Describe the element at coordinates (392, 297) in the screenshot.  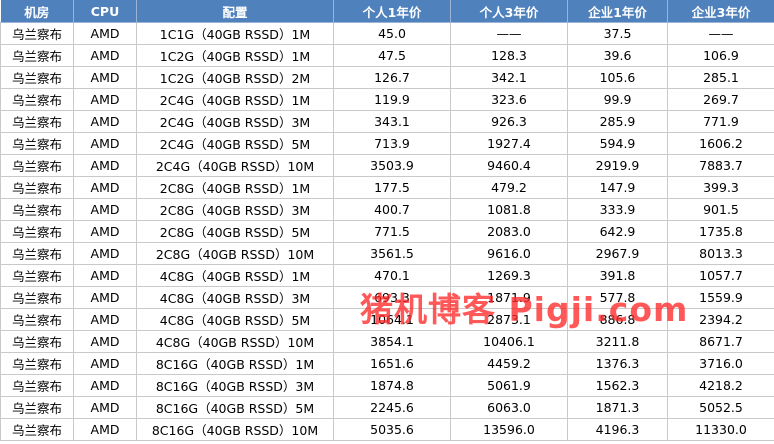
I see `cell-personal-1yr: 693.3` at that location.